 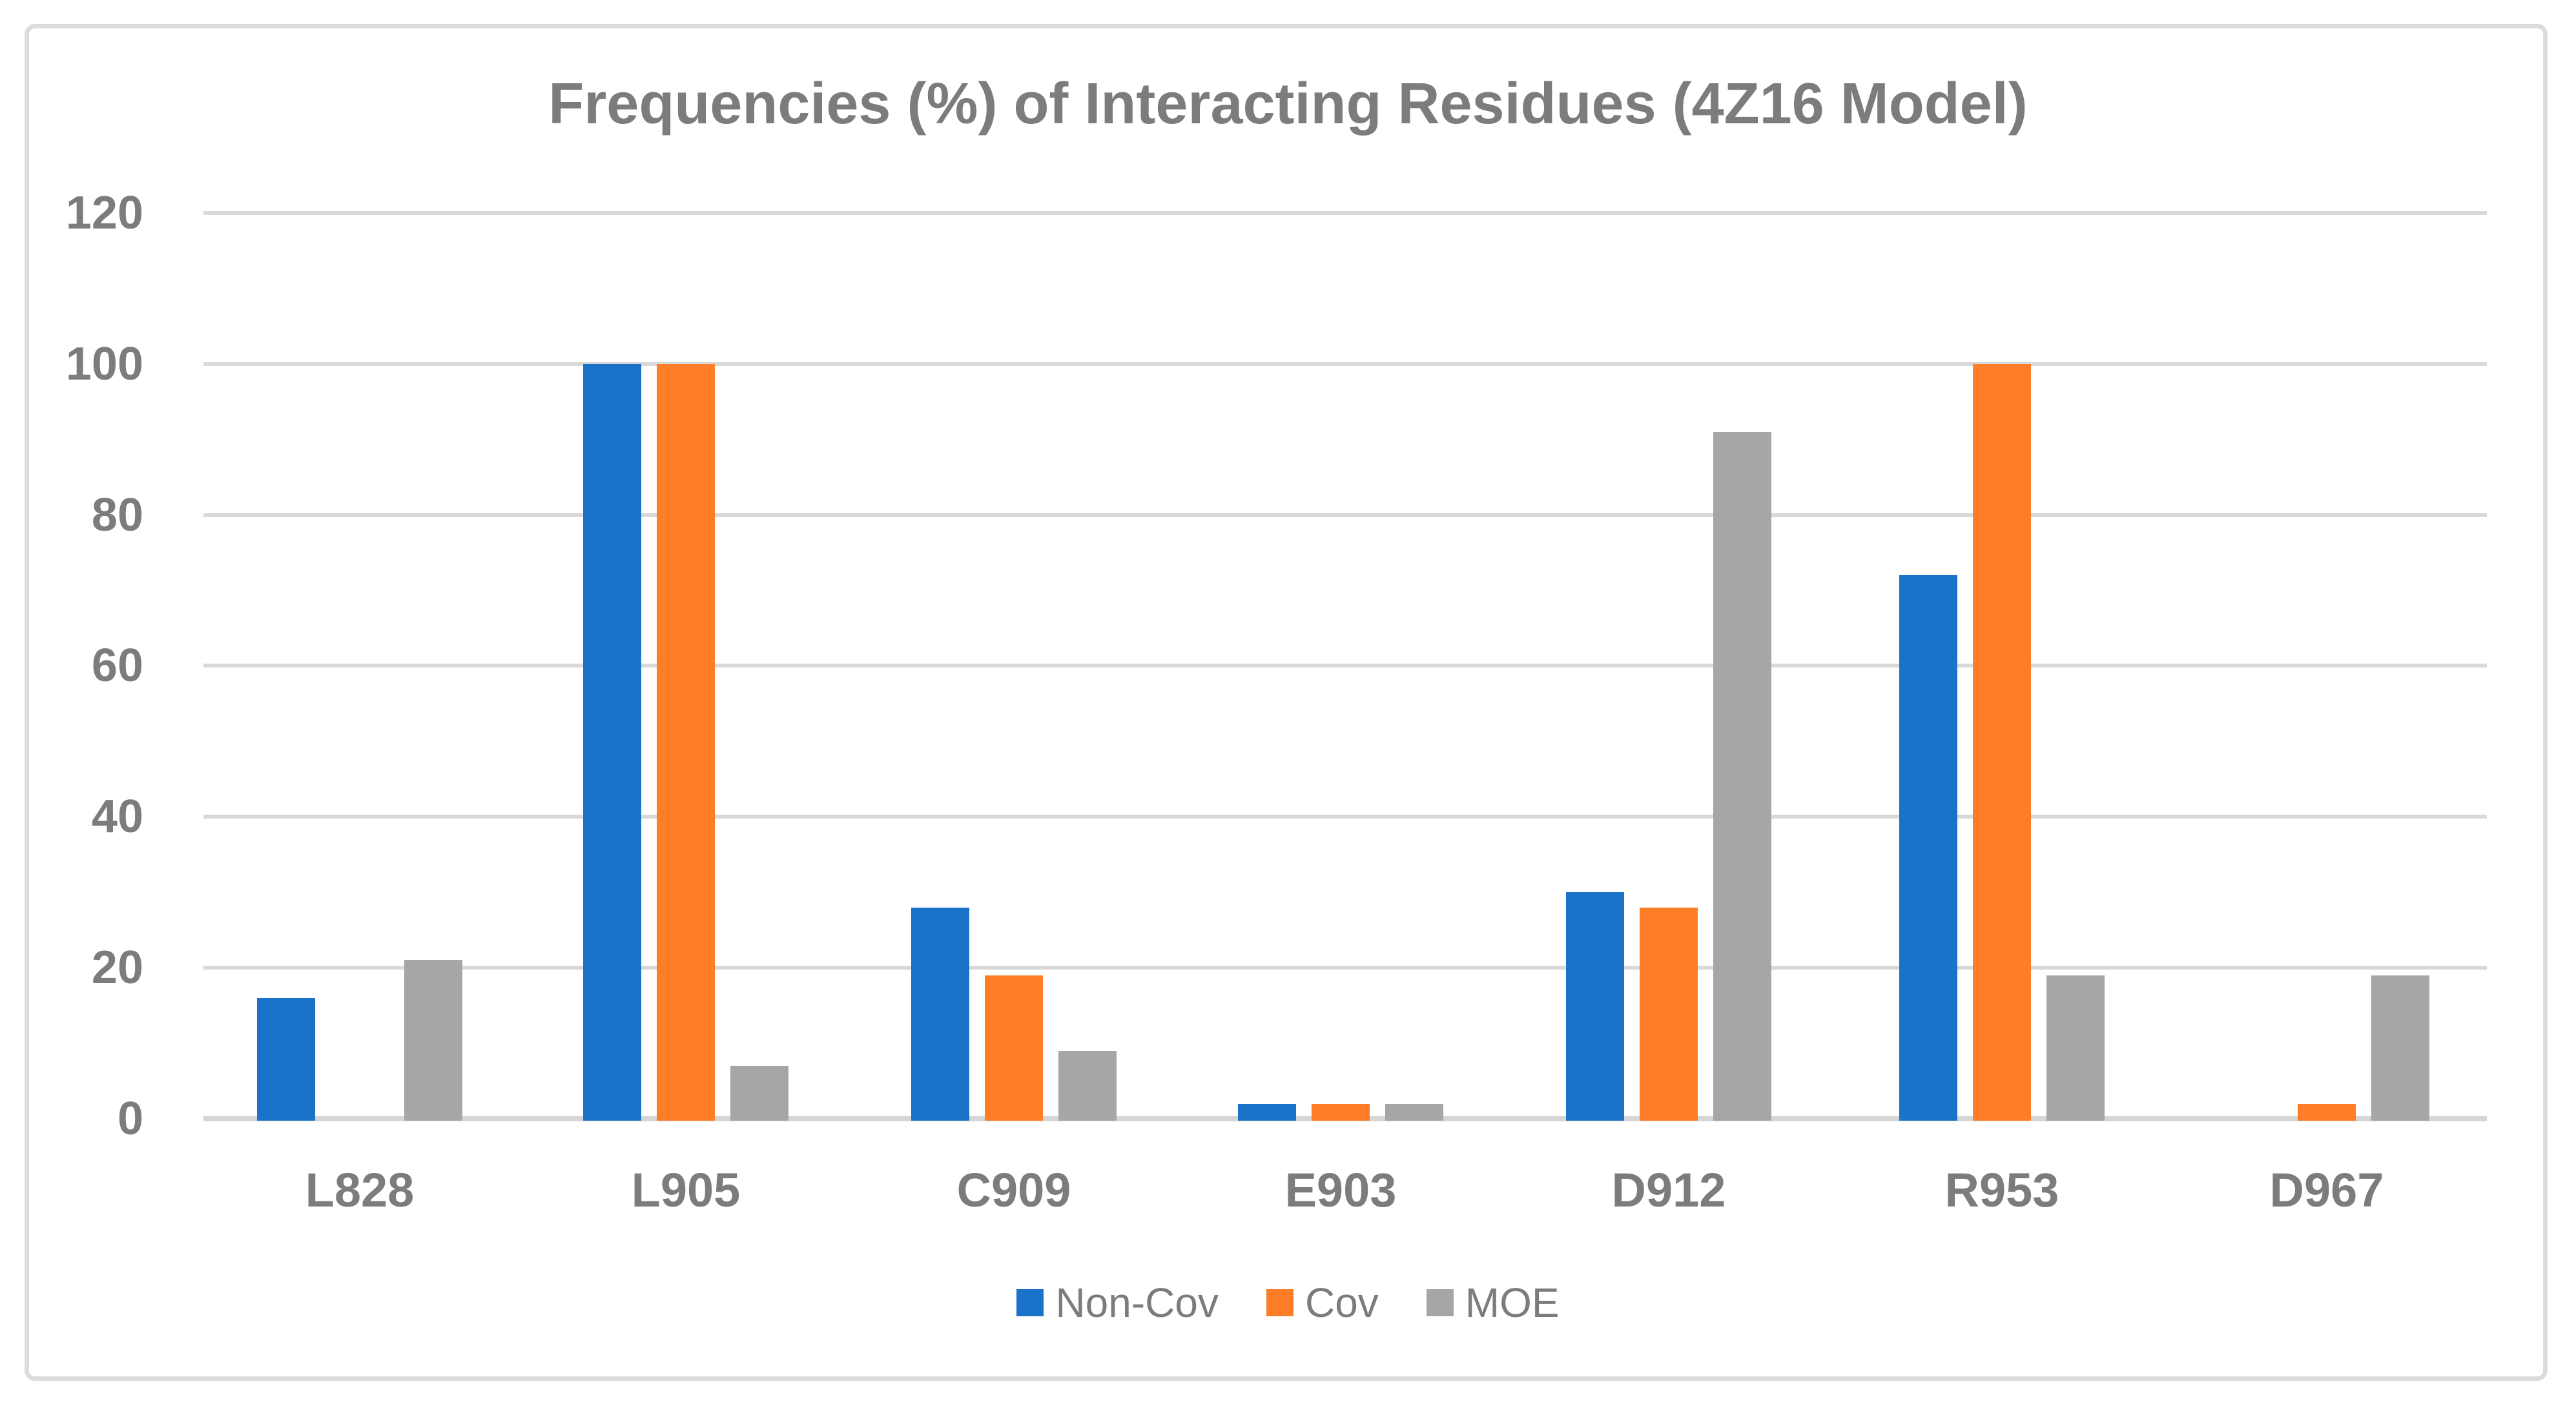 What do you see at coordinates (117, 967) in the screenshot?
I see `y-tick-label-20: 20` at bounding box center [117, 967].